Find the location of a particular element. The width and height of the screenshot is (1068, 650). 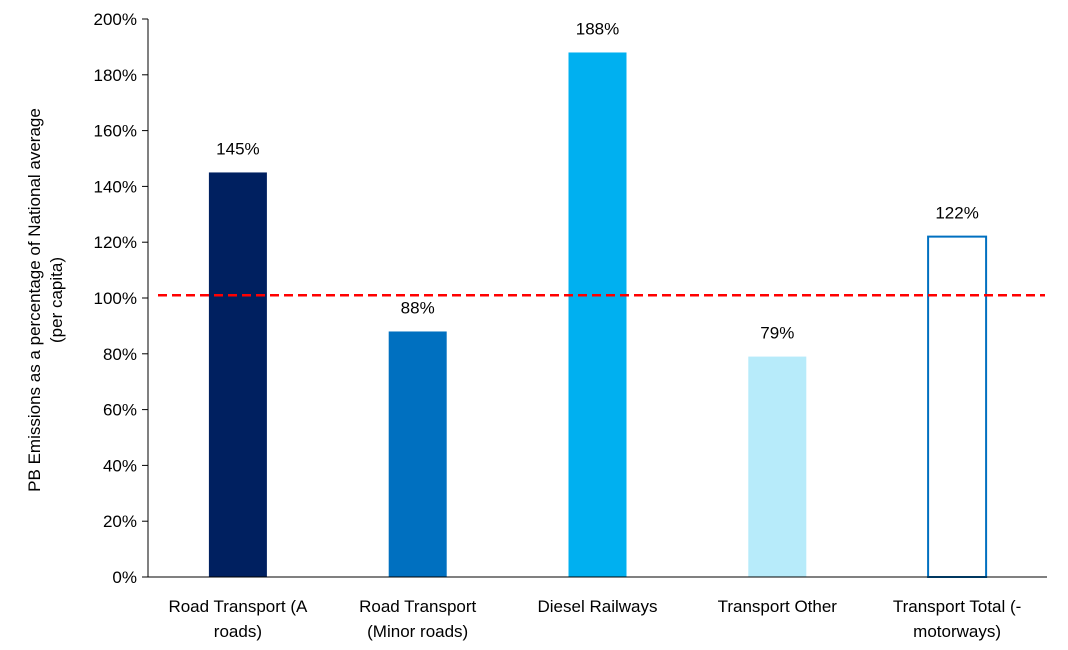

data-label: 145% is located at coordinates (237, 148).